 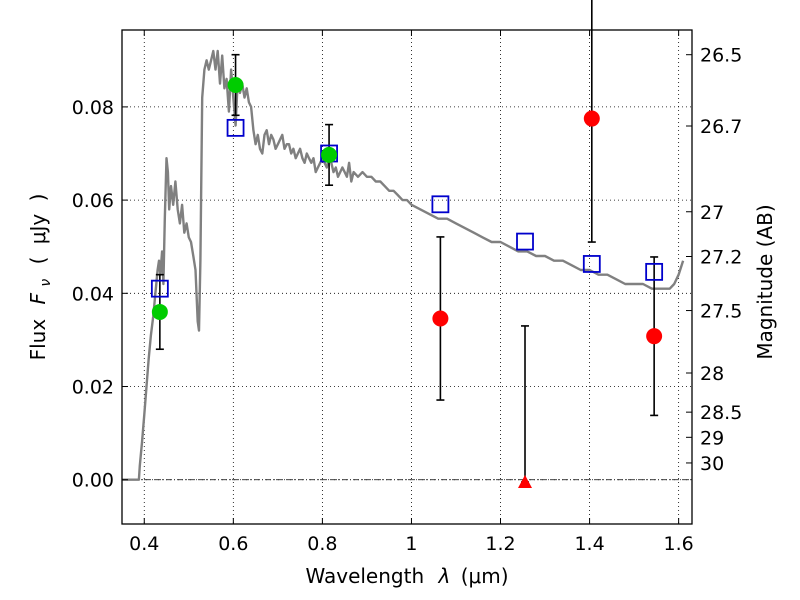 What do you see at coordinates (40, 277) in the screenshot?
I see `y-axis-label: Flux F ν ( μJy )` at bounding box center [40, 277].